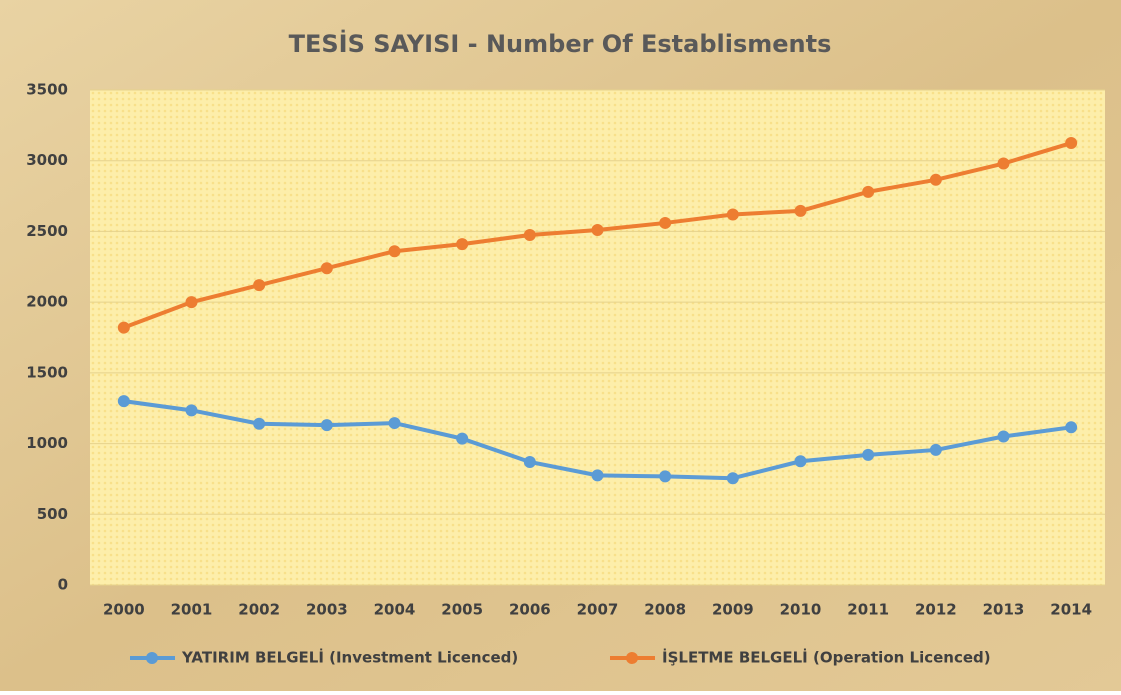 The height and width of the screenshot is (695, 1121). I want to click on legend-label: İŞLETME BELGELİ (Operation Licenced), so click(826, 657).